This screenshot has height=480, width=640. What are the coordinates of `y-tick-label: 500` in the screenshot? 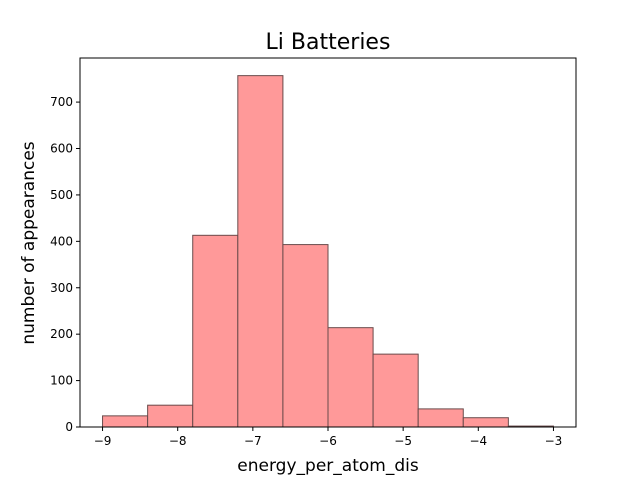 It's located at (61, 195).